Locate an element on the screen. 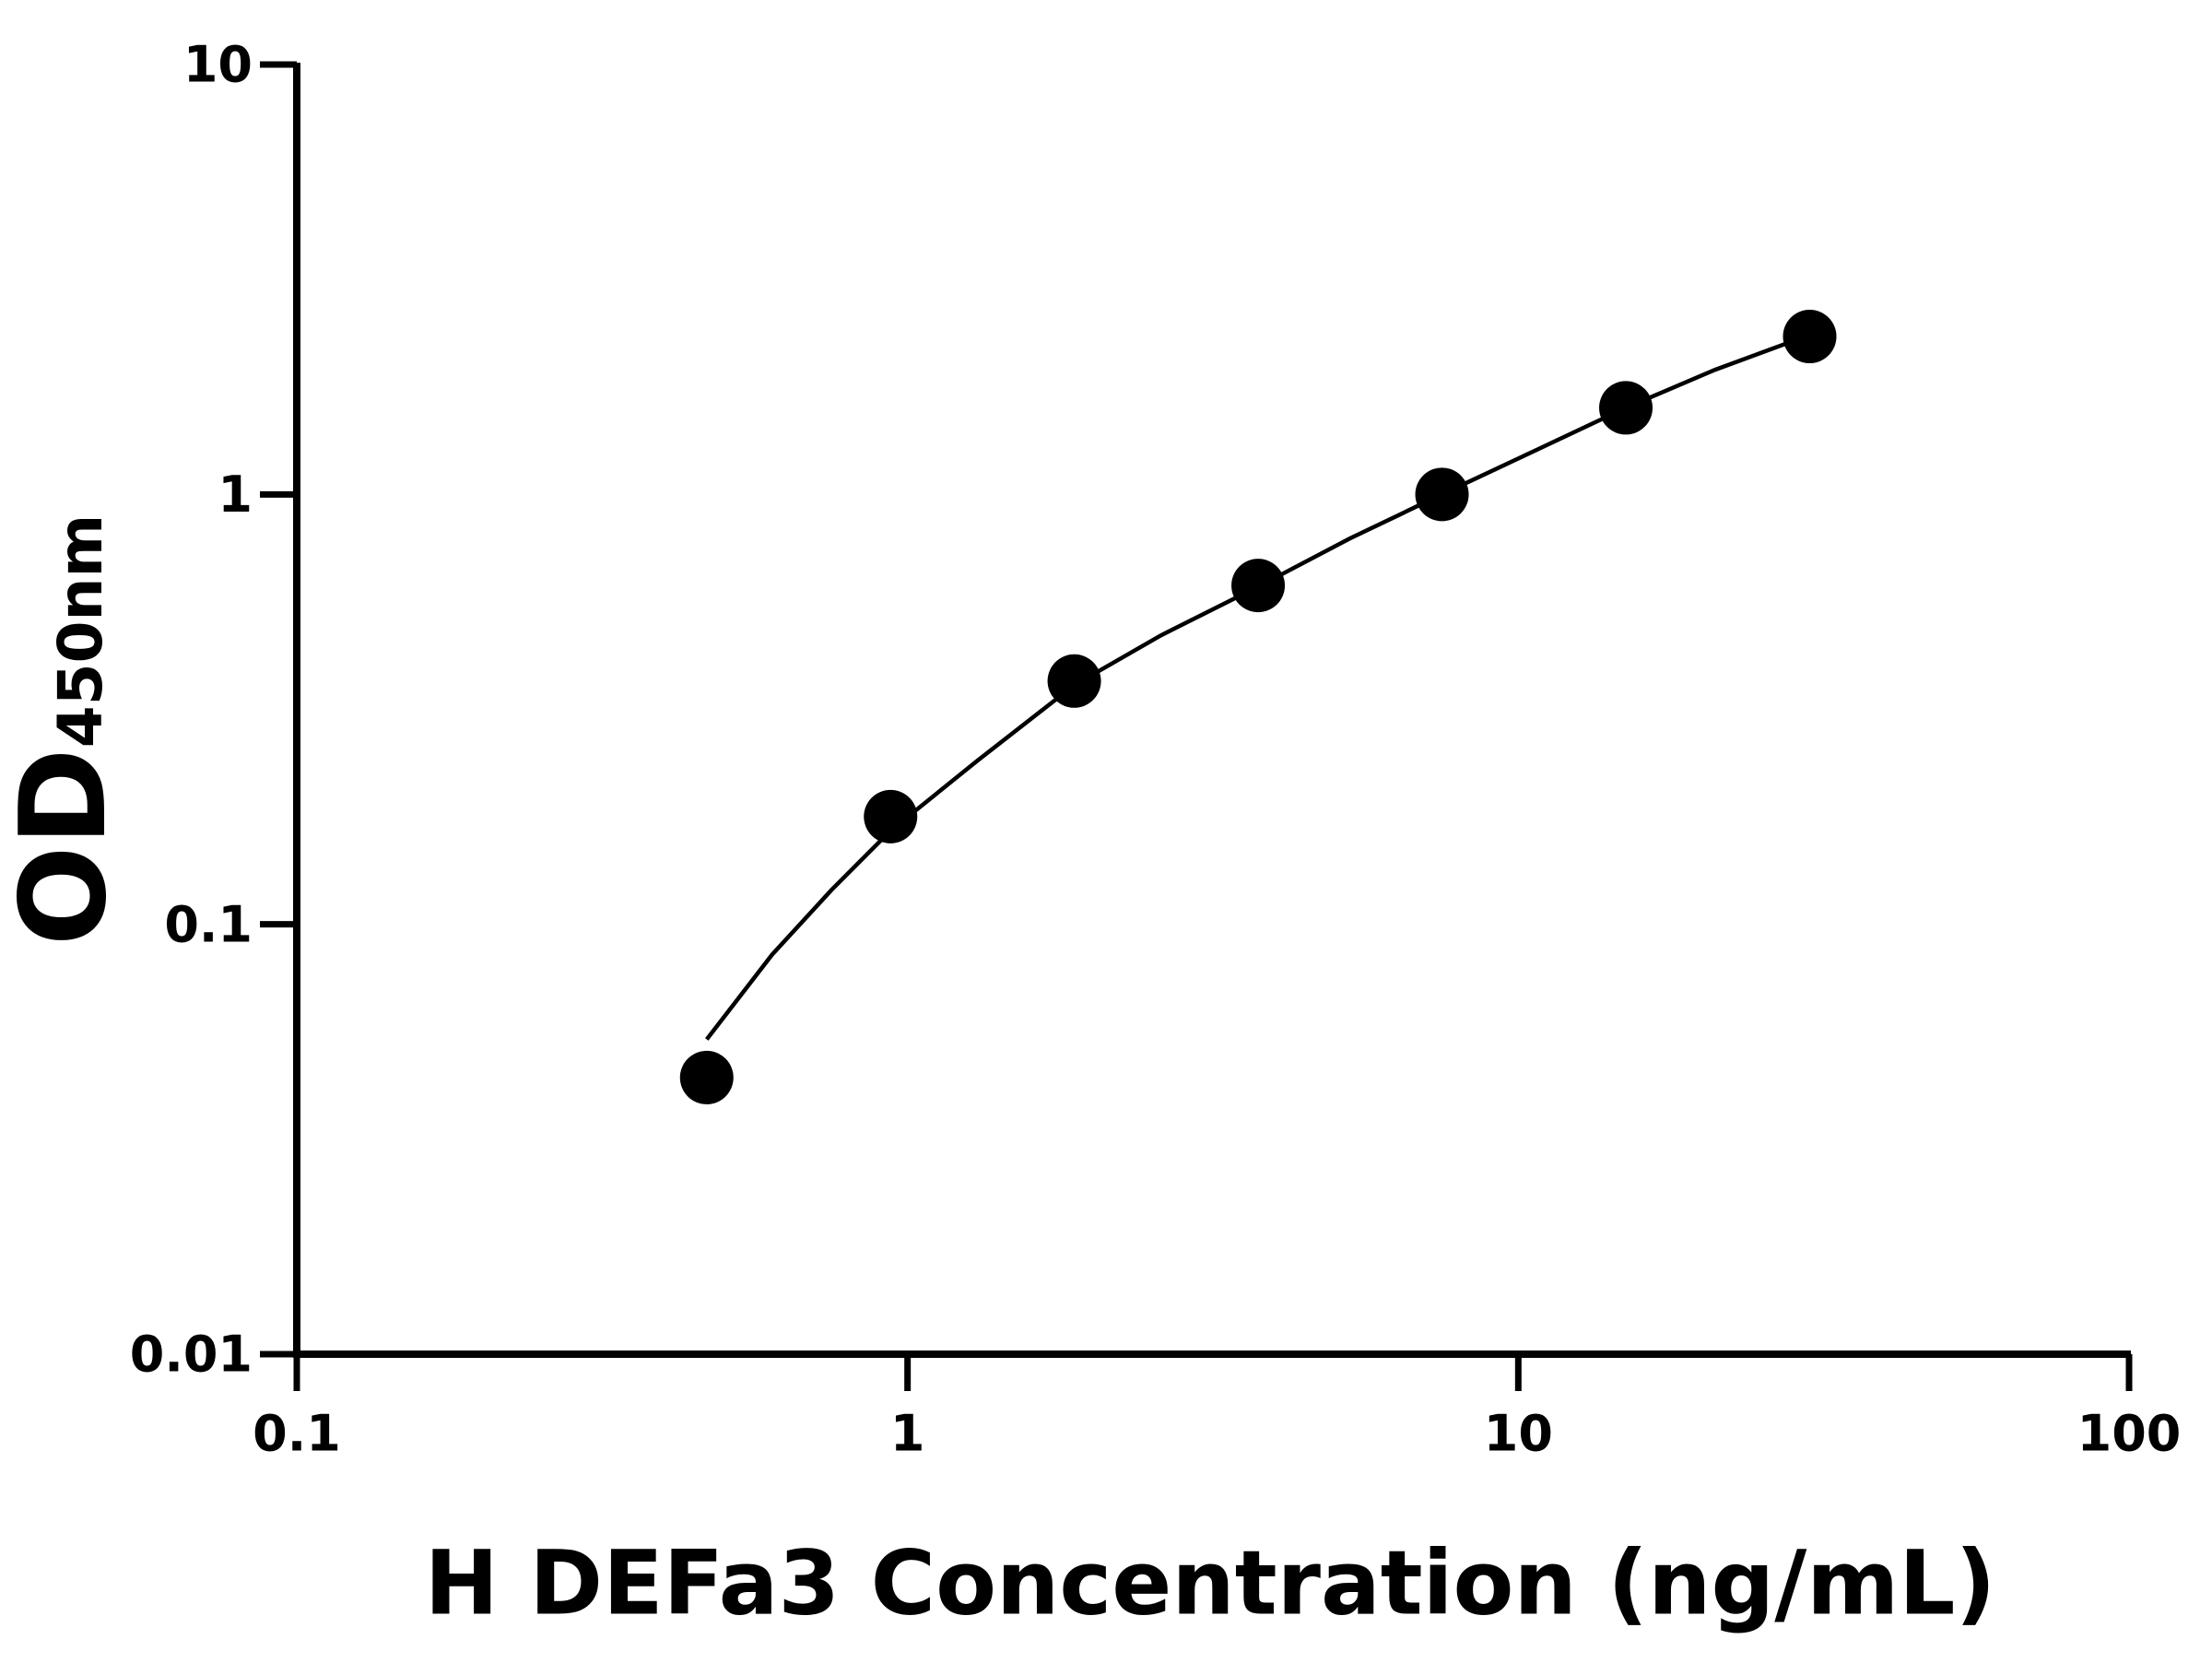 This screenshot has width=2212, height=1663. x-tick-label: 1 is located at coordinates (907, 1434).